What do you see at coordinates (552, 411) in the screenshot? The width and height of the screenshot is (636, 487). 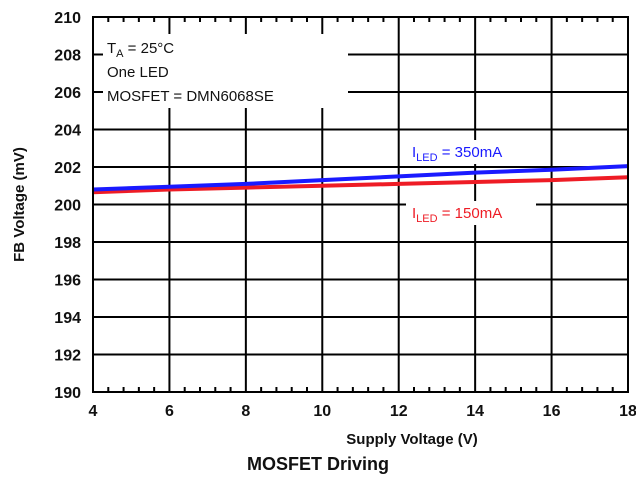 I see `x-tick-label: 16` at bounding box center [552, 411].